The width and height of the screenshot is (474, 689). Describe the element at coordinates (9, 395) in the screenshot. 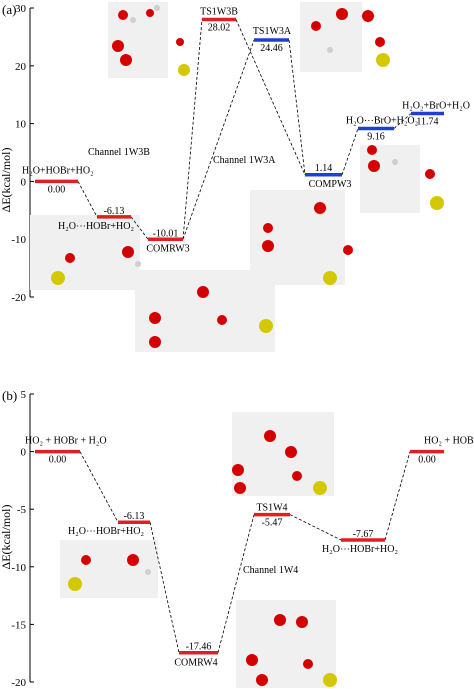

I see `panel-b-label: (b)` at that location.